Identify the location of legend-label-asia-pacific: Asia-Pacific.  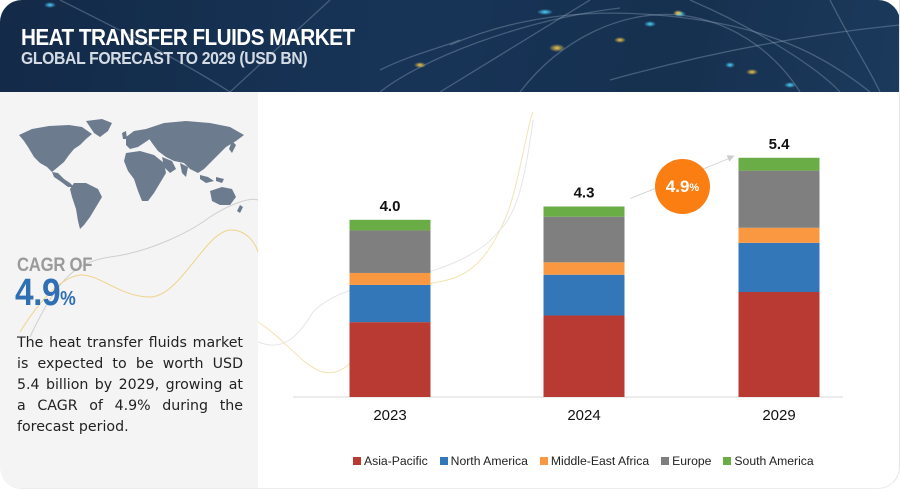
(396, 461).